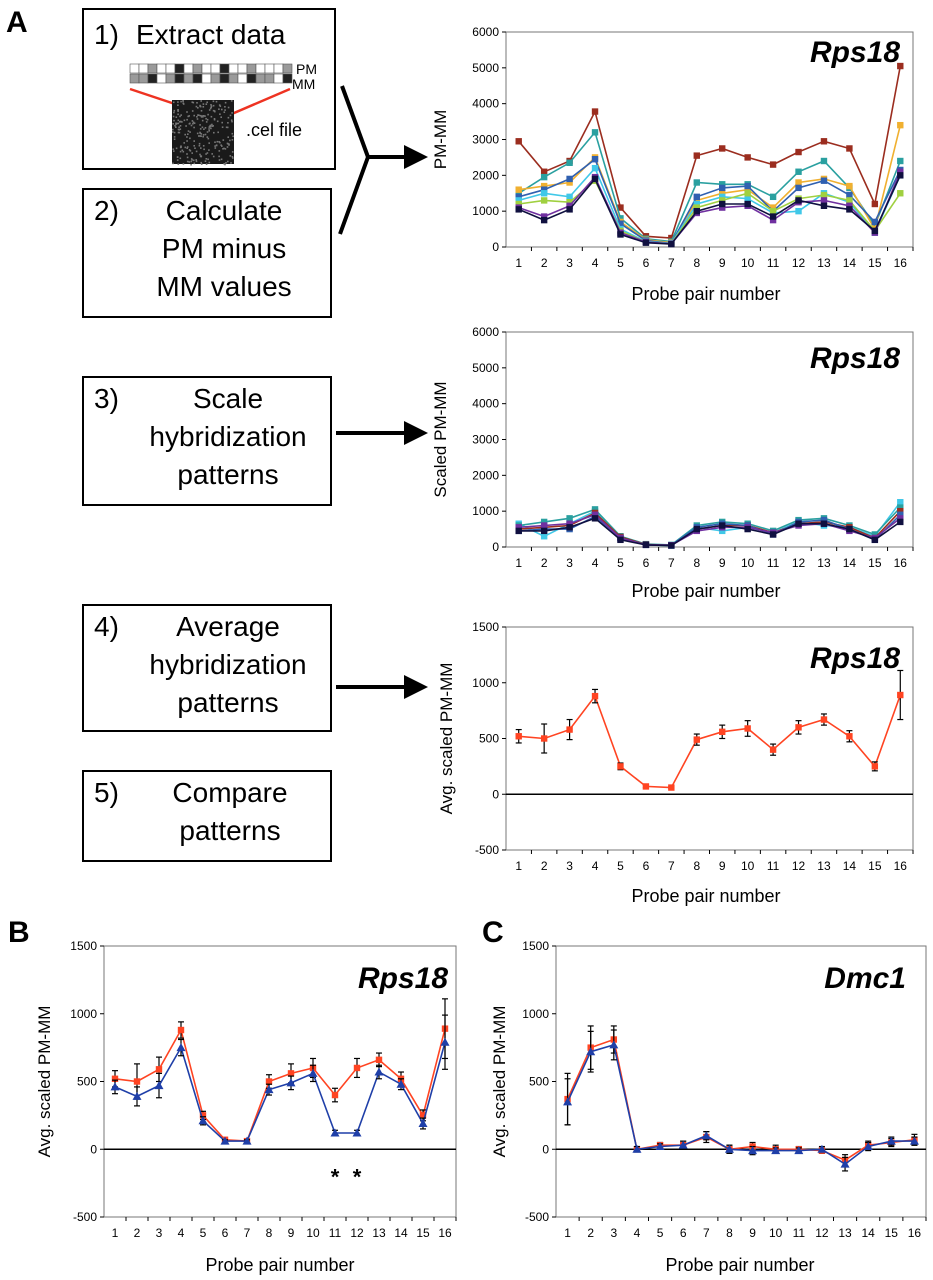 This screenshot has height=1280, width=933. What do you see at coordinates (824, 263) in the screenshot?
I see `x-tick-label: 13` at bounding box center [824, 263].